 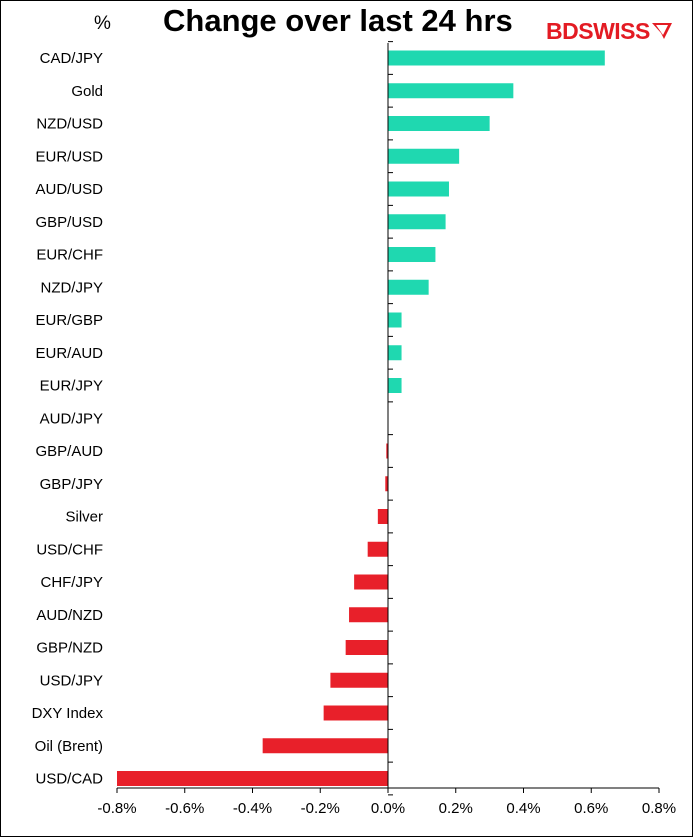 I want to click on bar-gbp-usd, so click(x=417, y=222).